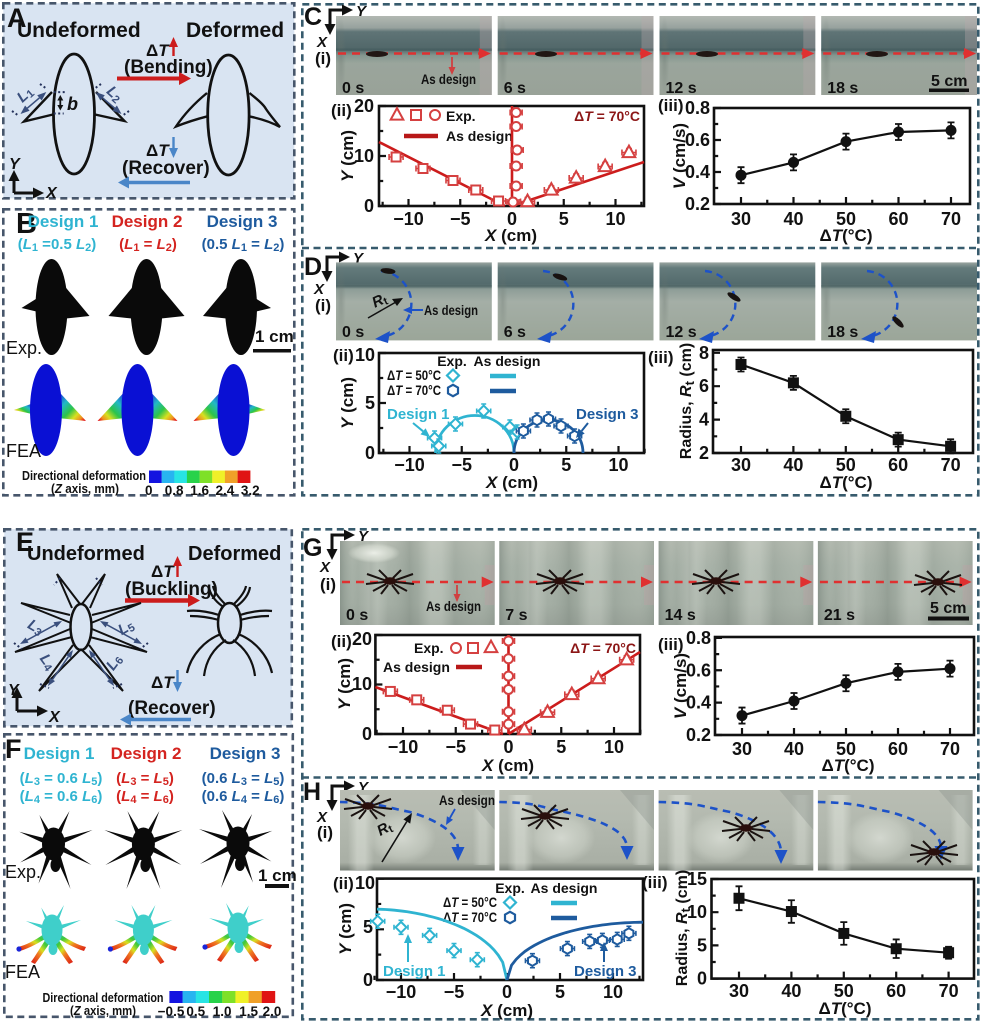 This screenshot has width=983, height=1029. I want to click on svg-text: C, so click(313, 17).